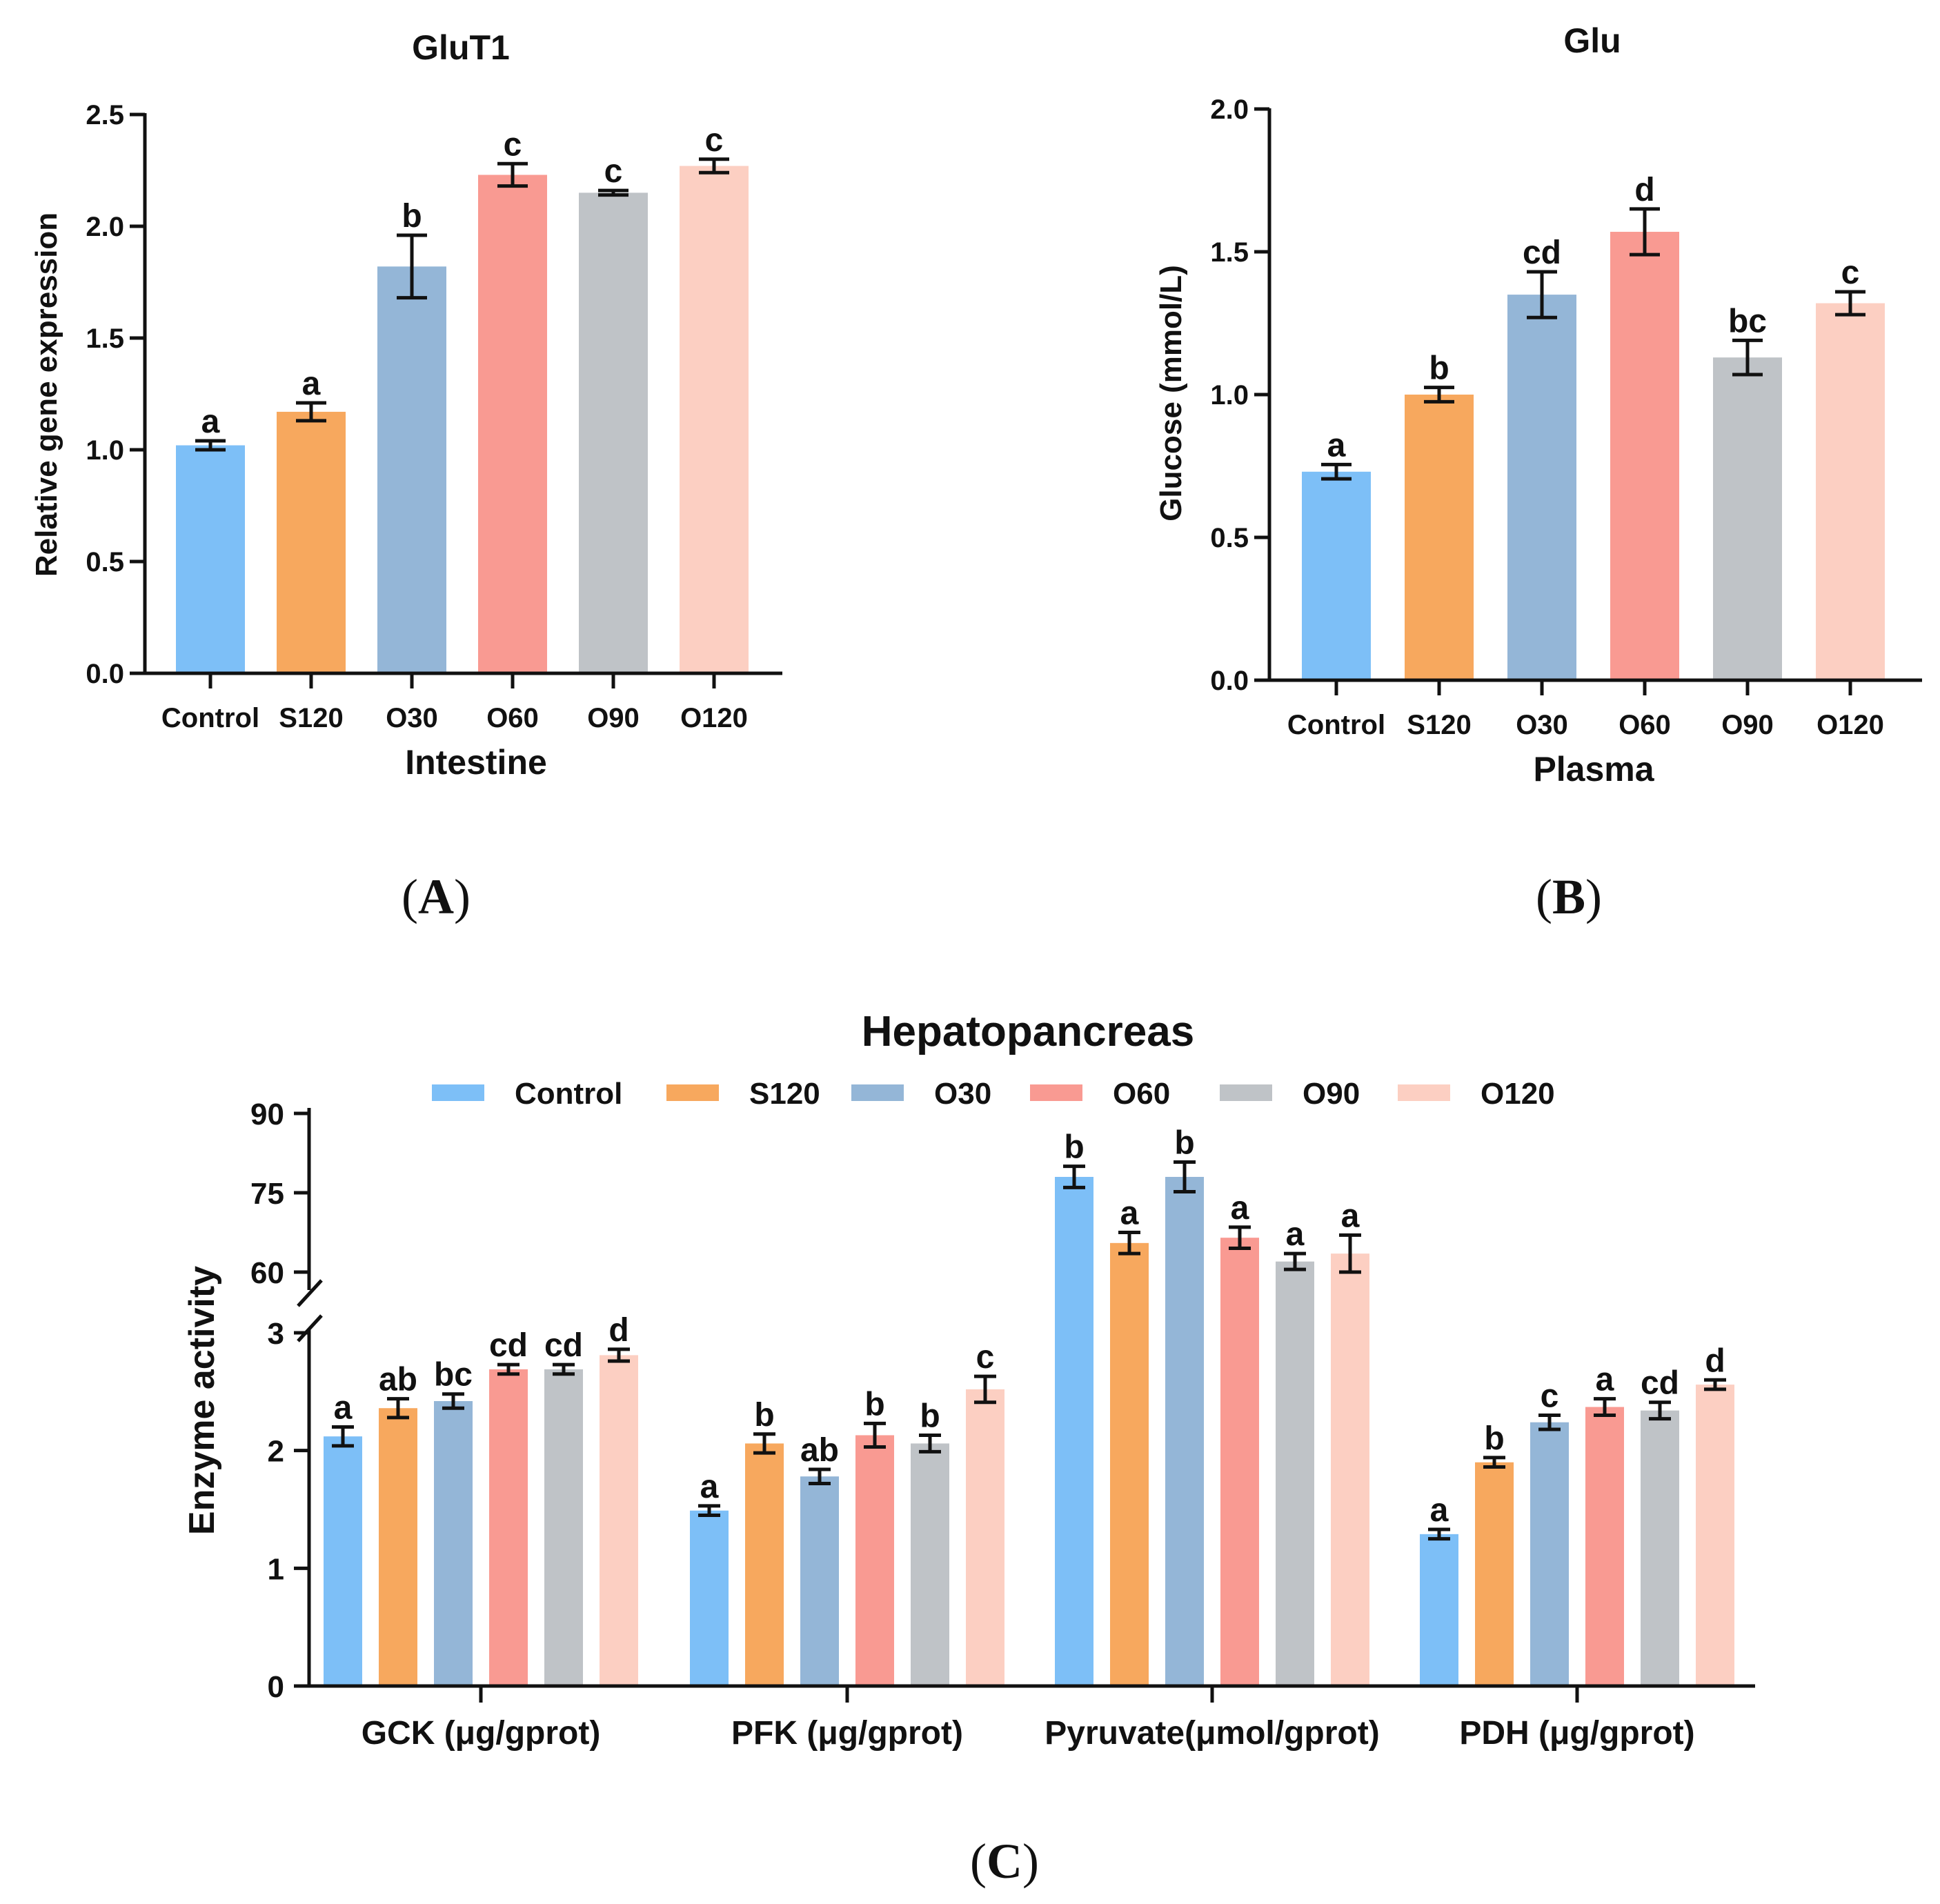  Describe the element at coordinates (847, 1733) in the screenshot. I see `chart-c-x-tick-label: PFK (μg/gprot)` at that location.